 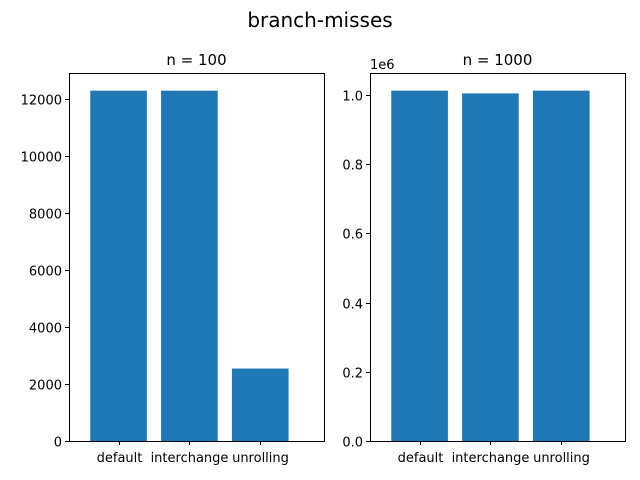 What do you see at coordinates (352, 166) in the screenshot?
I see `y-tick-label: 0.8` at bounding box center [352, 166].